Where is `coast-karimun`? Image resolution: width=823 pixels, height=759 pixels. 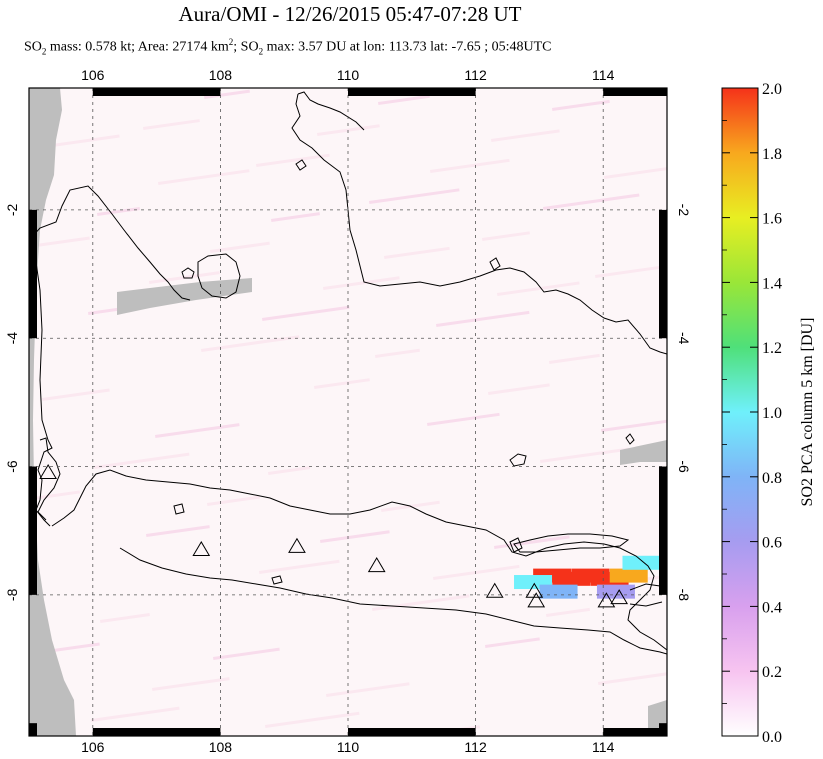
coast-karimun is located at coordinates (518, 460).